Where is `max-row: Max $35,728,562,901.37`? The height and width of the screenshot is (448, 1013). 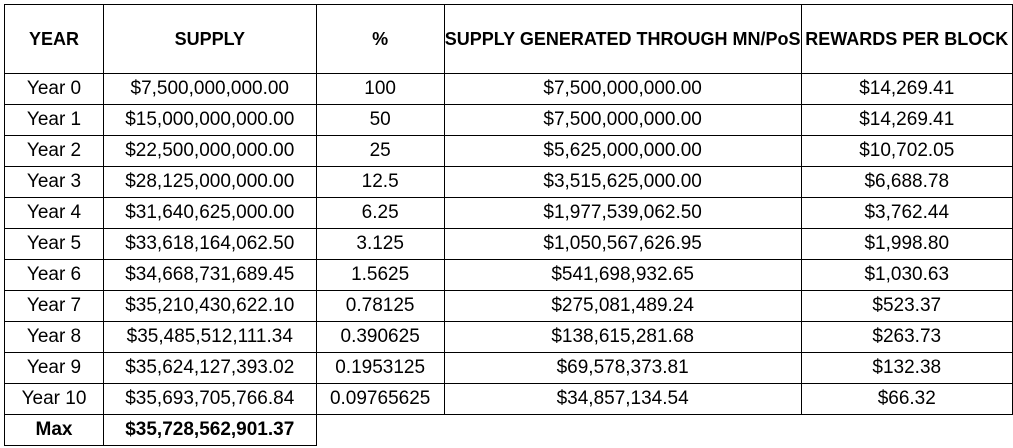
max-row: Max $35,728,562,901.37 is located at coordinates (508, 430).